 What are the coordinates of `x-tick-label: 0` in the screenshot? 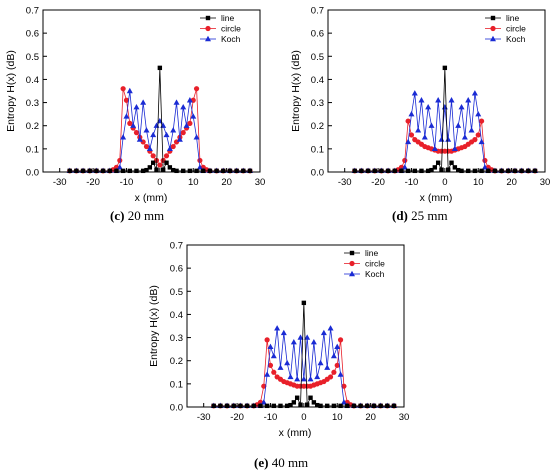 It's located at (444, 182).